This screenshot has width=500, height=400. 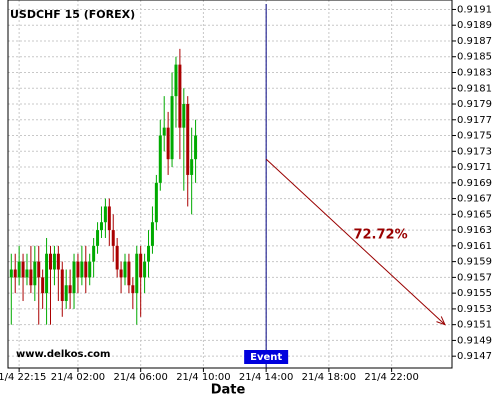 I want to click on y-tick-label: 0.9153, so click(x=474, y=309).